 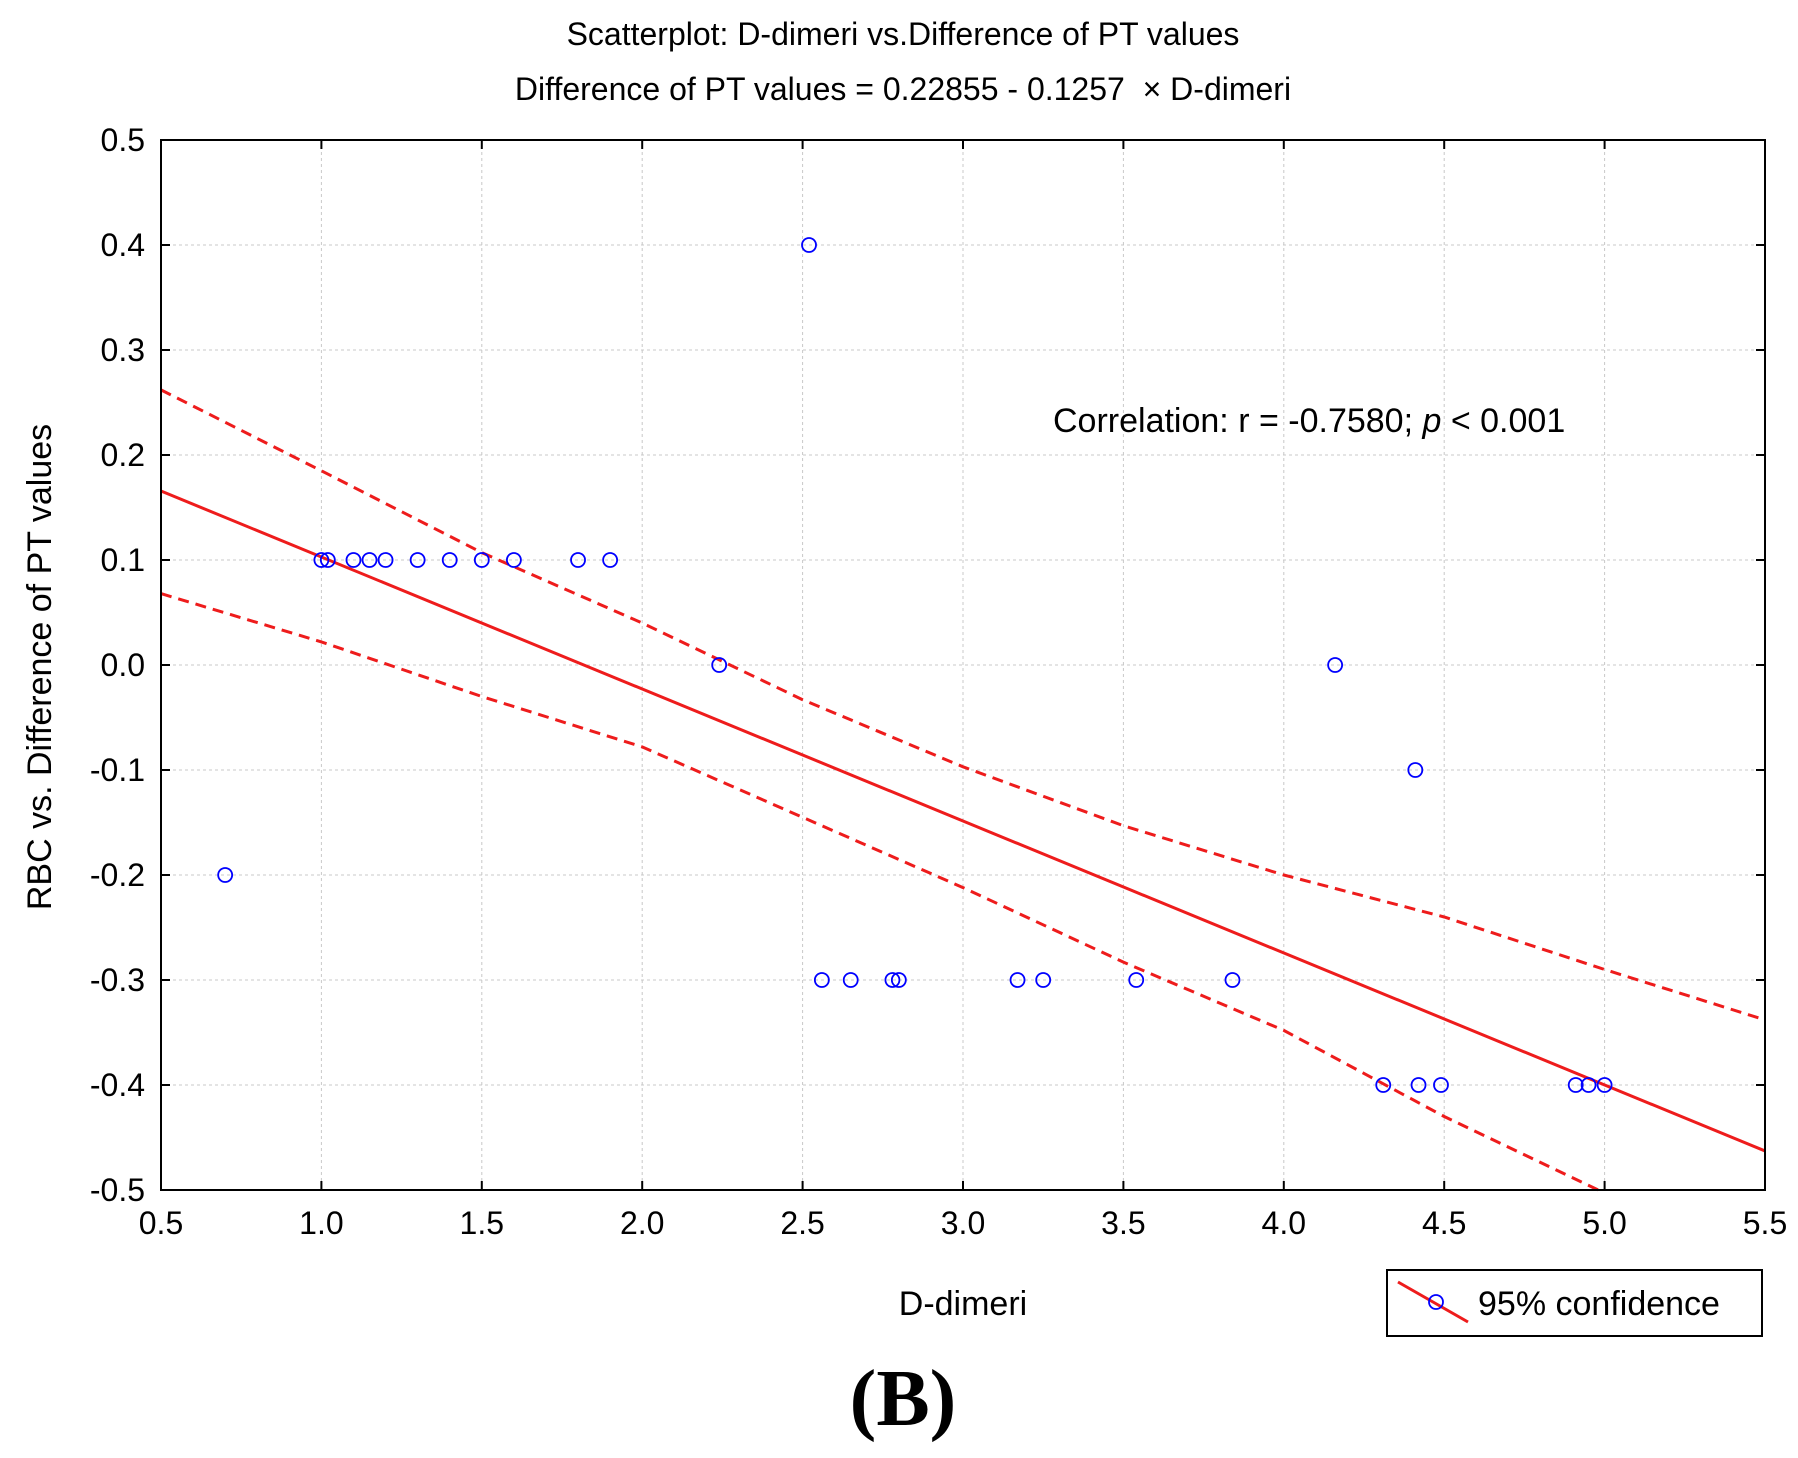 I want to click on x-tick-label: 0.5, so click(x=161, y=1223).